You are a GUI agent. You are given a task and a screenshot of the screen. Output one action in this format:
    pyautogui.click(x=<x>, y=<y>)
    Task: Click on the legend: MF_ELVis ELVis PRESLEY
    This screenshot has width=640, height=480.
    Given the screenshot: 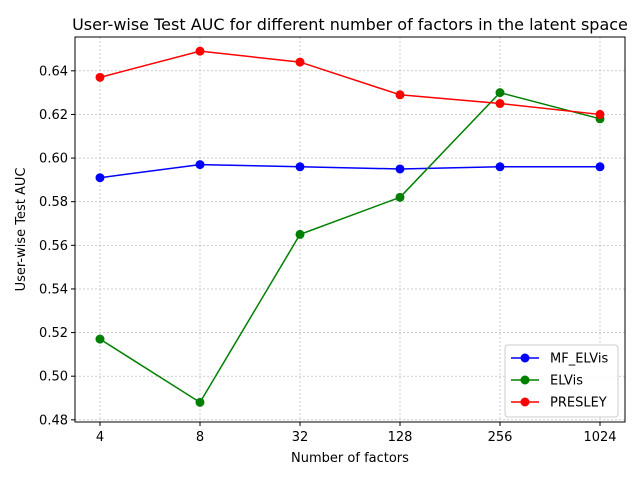 What is the action you would take?
    pyautogui.click(x=561, y=381)
    